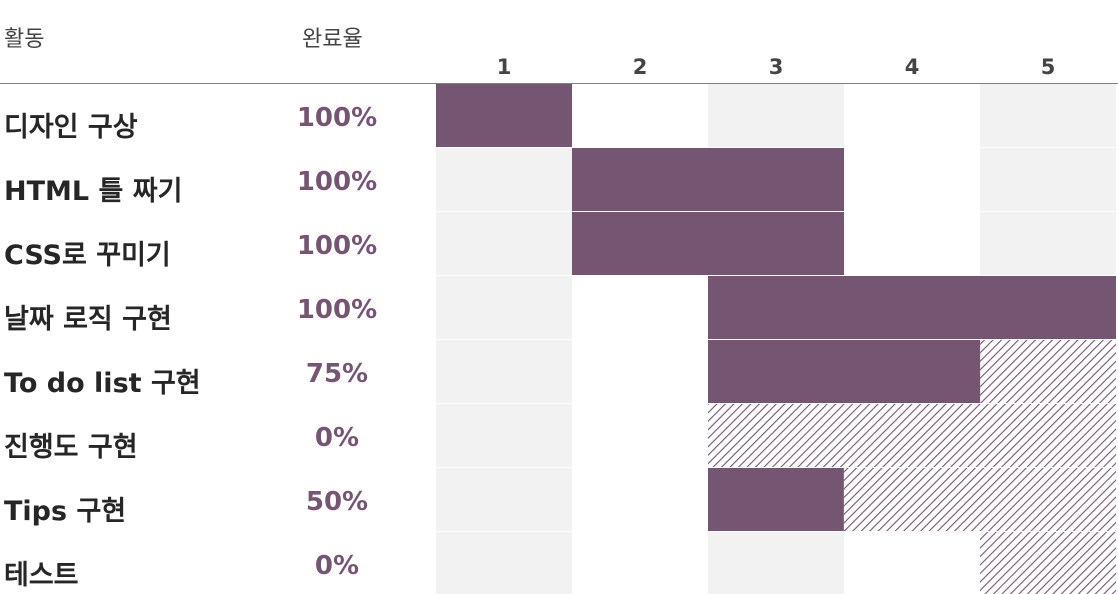  Describe the element at coordinates (65, 511) in the screenshot. I see `activity-label: Tips 구현` at that location.